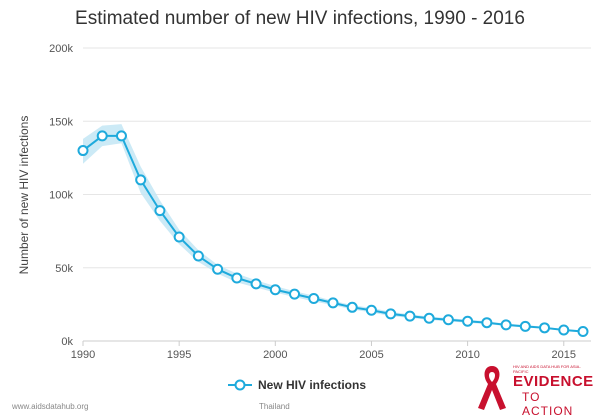 The width and height of the screenshot is (600, 418). Describe the element at coordinates (564, 355) in the screenshot. I see `x-tick-label: 2015` at that location.